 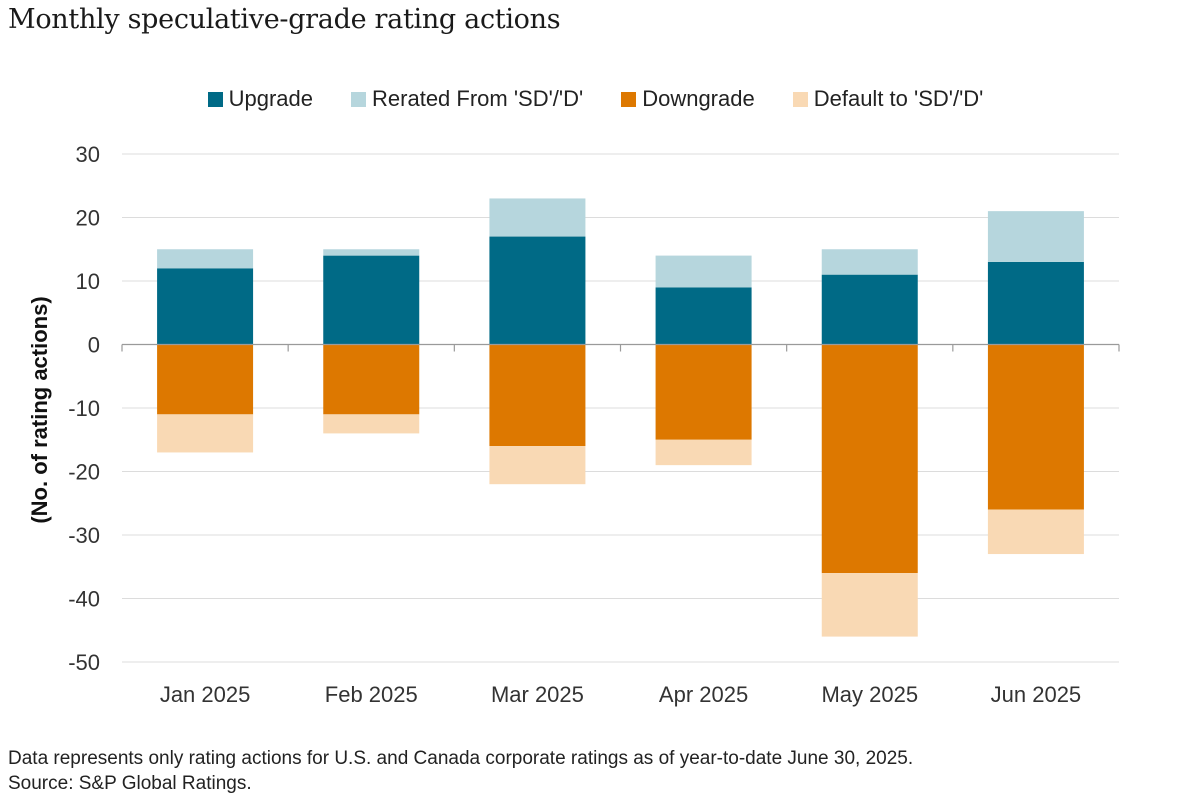 What do you see at coordinates (359, 99) in the screenshot?
I see `legend-swatch-rerated` at bounding box center [359, 99].